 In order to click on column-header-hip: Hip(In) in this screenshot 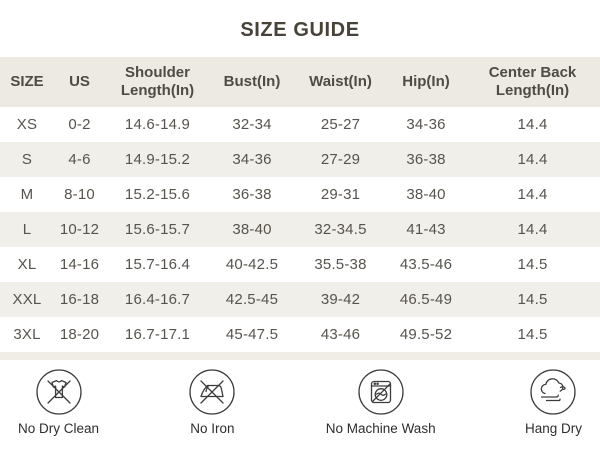, I will do `click(426, 82)`.